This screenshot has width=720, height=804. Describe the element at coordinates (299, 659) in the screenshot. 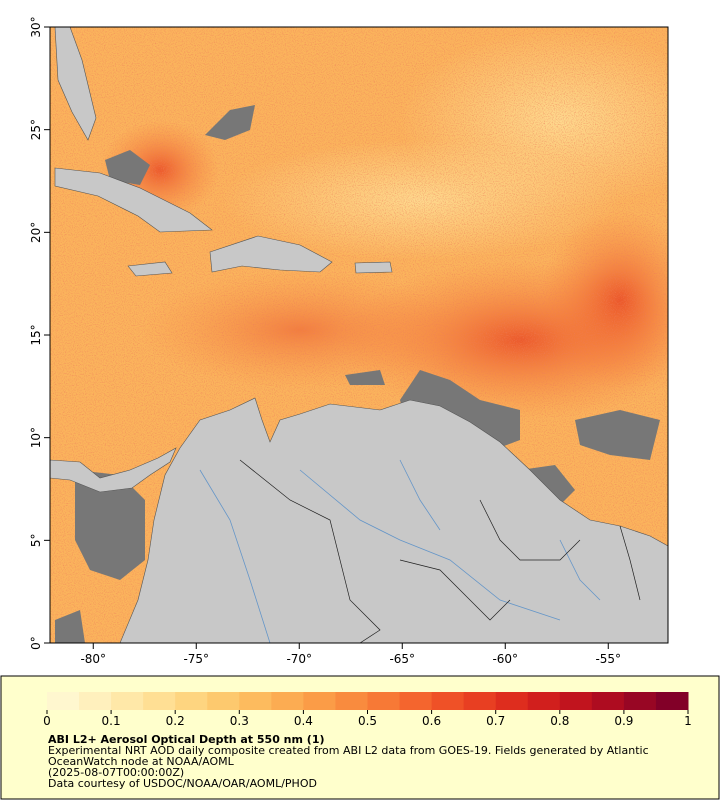

I see `x-tick-label: -70°` at that location.